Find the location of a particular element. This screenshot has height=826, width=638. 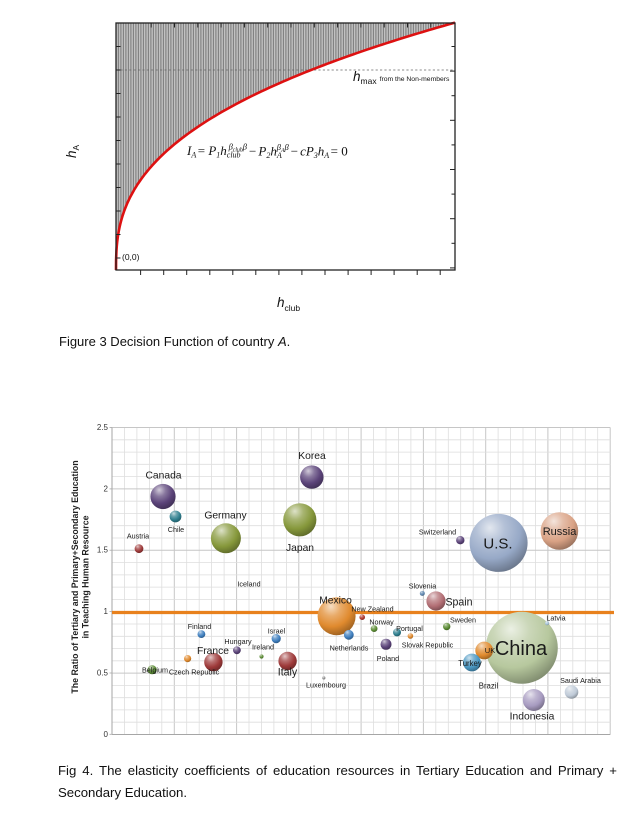

svg-text: Italy is located at coordinates (288, 673).